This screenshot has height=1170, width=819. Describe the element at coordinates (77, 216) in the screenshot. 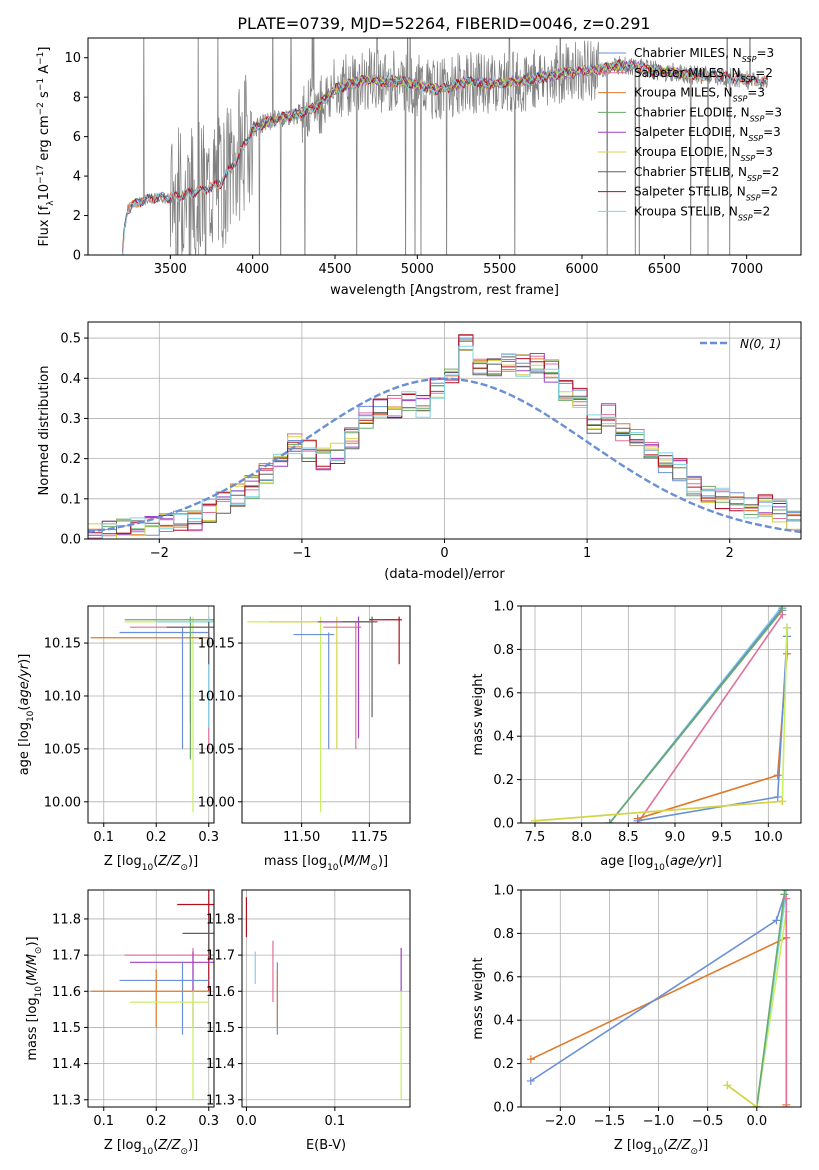

I see `y-tick-label: 2` at that location.